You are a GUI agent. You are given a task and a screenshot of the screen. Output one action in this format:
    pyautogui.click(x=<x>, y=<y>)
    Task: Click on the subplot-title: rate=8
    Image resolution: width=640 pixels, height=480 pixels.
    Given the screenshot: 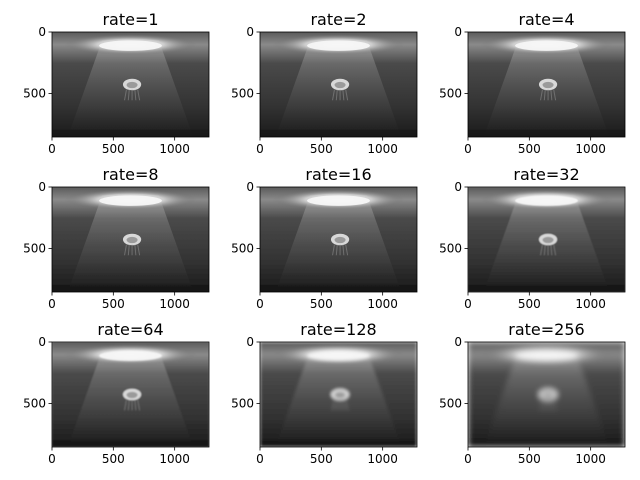 What is the action you would take?
    pyautogui.click(x=130, y=174)
    